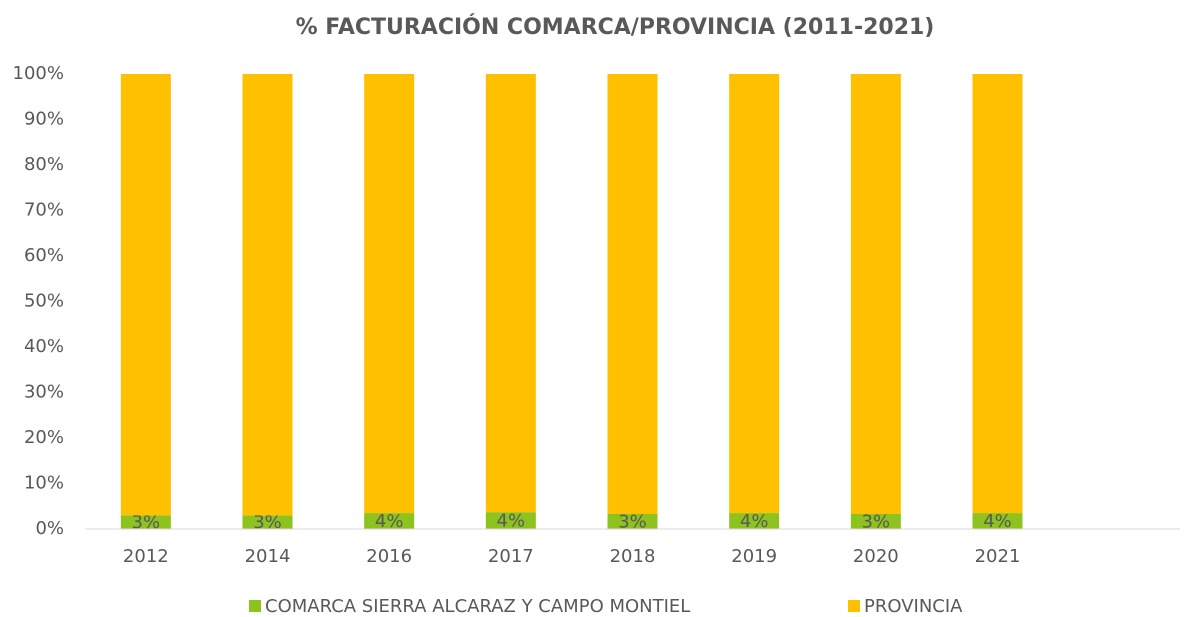 The width and height of the screenshot is (1195, 617). Describe the element at coordinates (389, 556) in the screenshot. I see `x-tick-label: 2016` at that location.